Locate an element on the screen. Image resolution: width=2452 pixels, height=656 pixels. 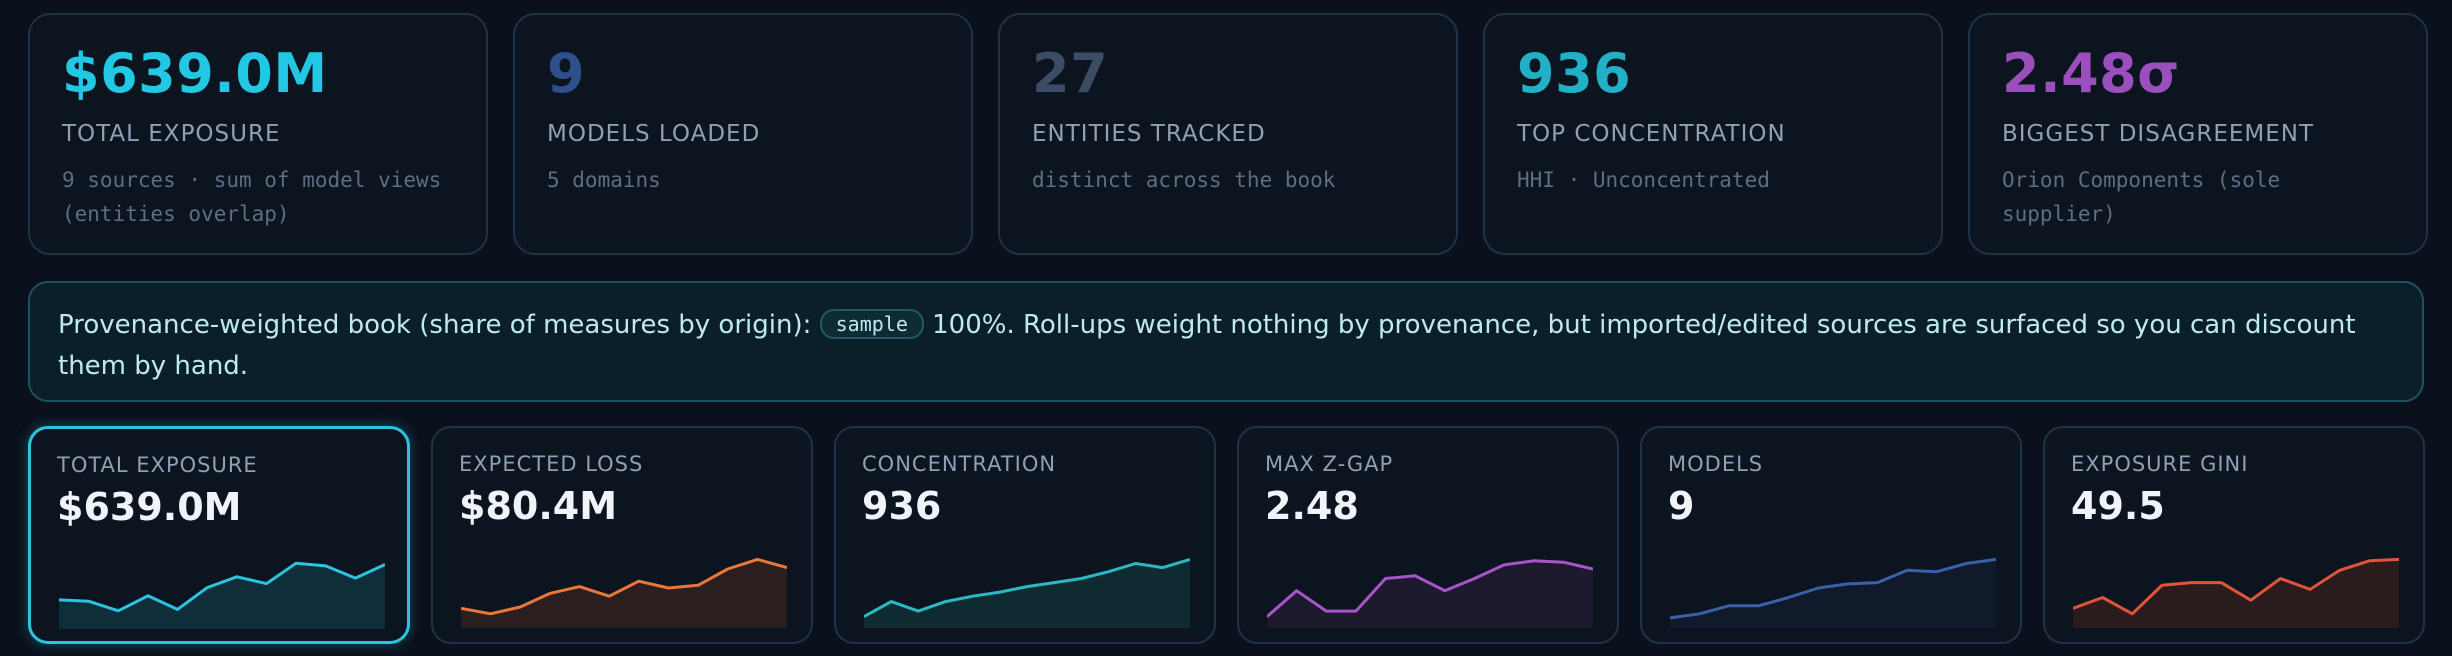
metric-value: 49.5 is located at coordinates (2118, 506).